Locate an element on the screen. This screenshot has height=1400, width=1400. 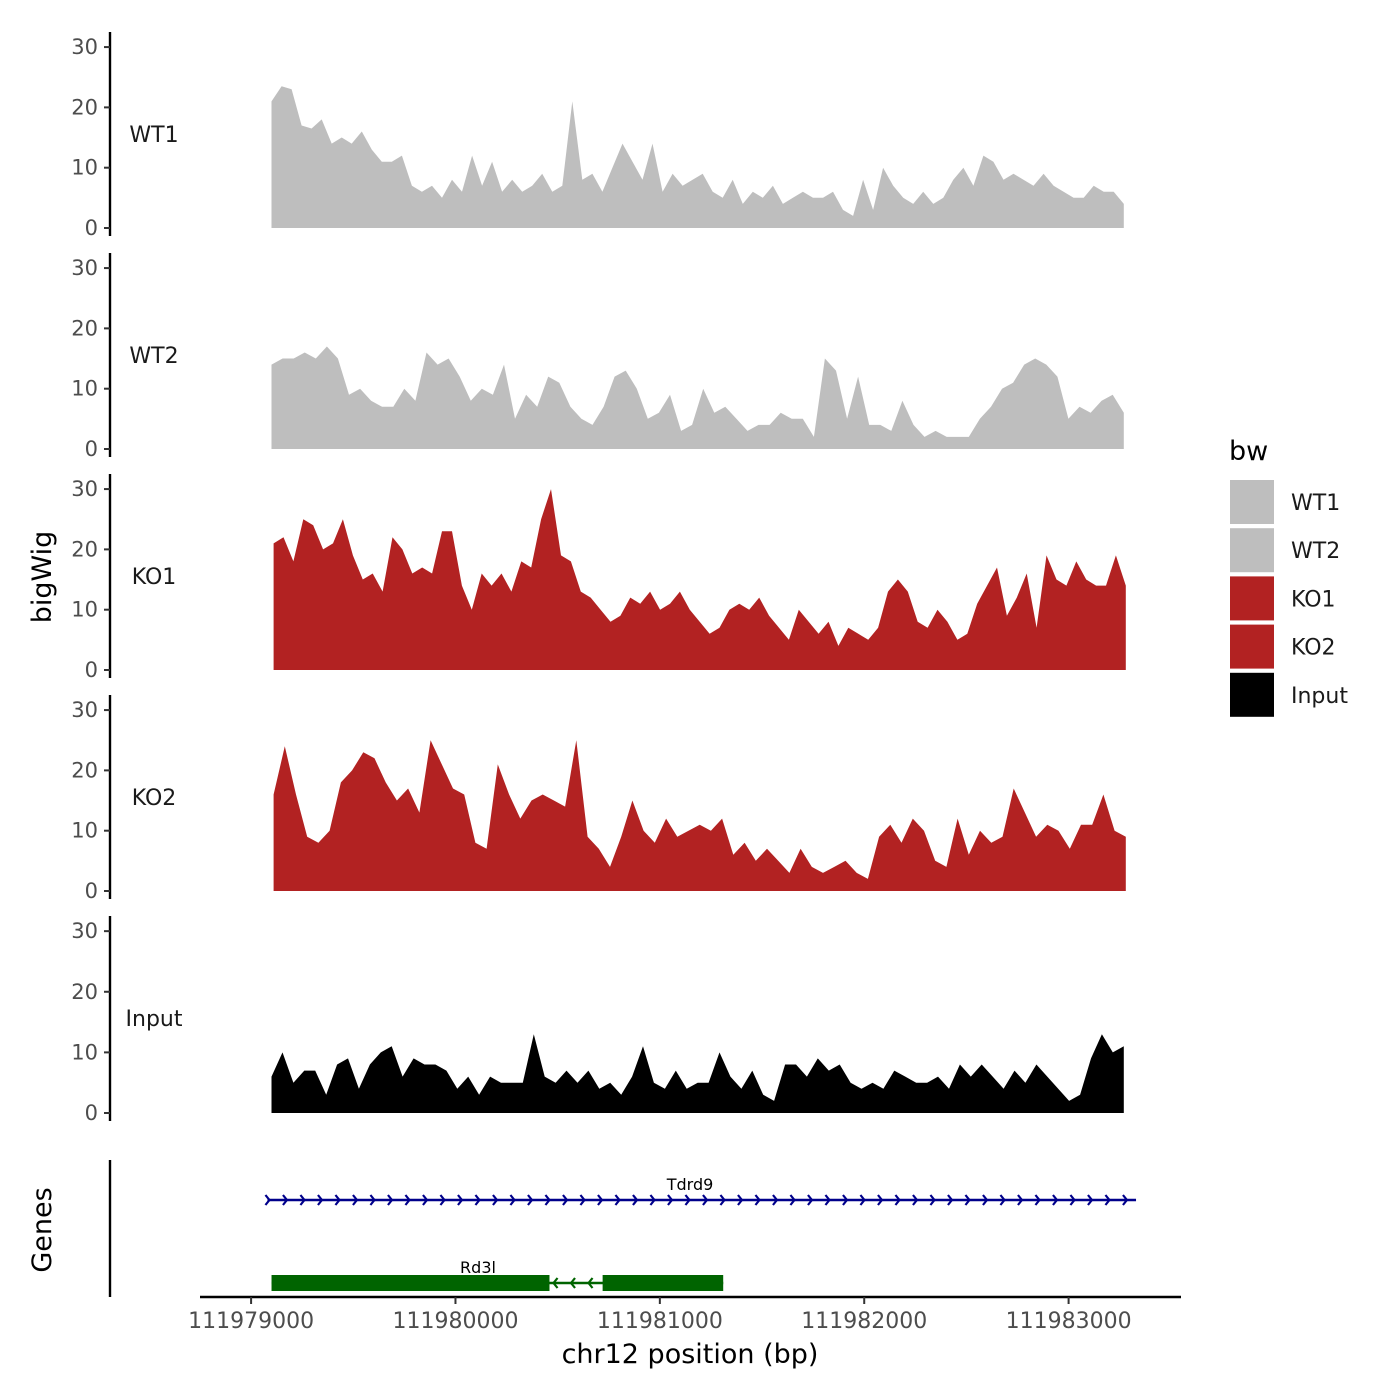
legend-key-wt2 is located at coordinates (1252, 550).